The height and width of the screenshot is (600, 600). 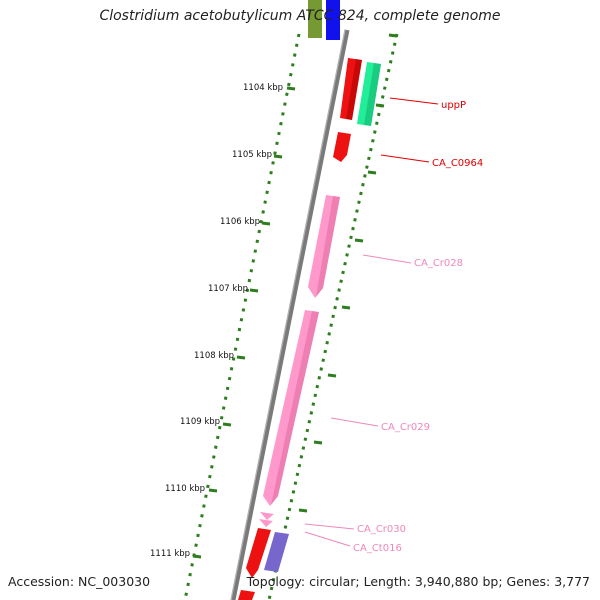 What do you see at coordinates (214, 356) in the screenshot?
I see `kbp-label: 1108 kbp` at bounding box center [214, 356].